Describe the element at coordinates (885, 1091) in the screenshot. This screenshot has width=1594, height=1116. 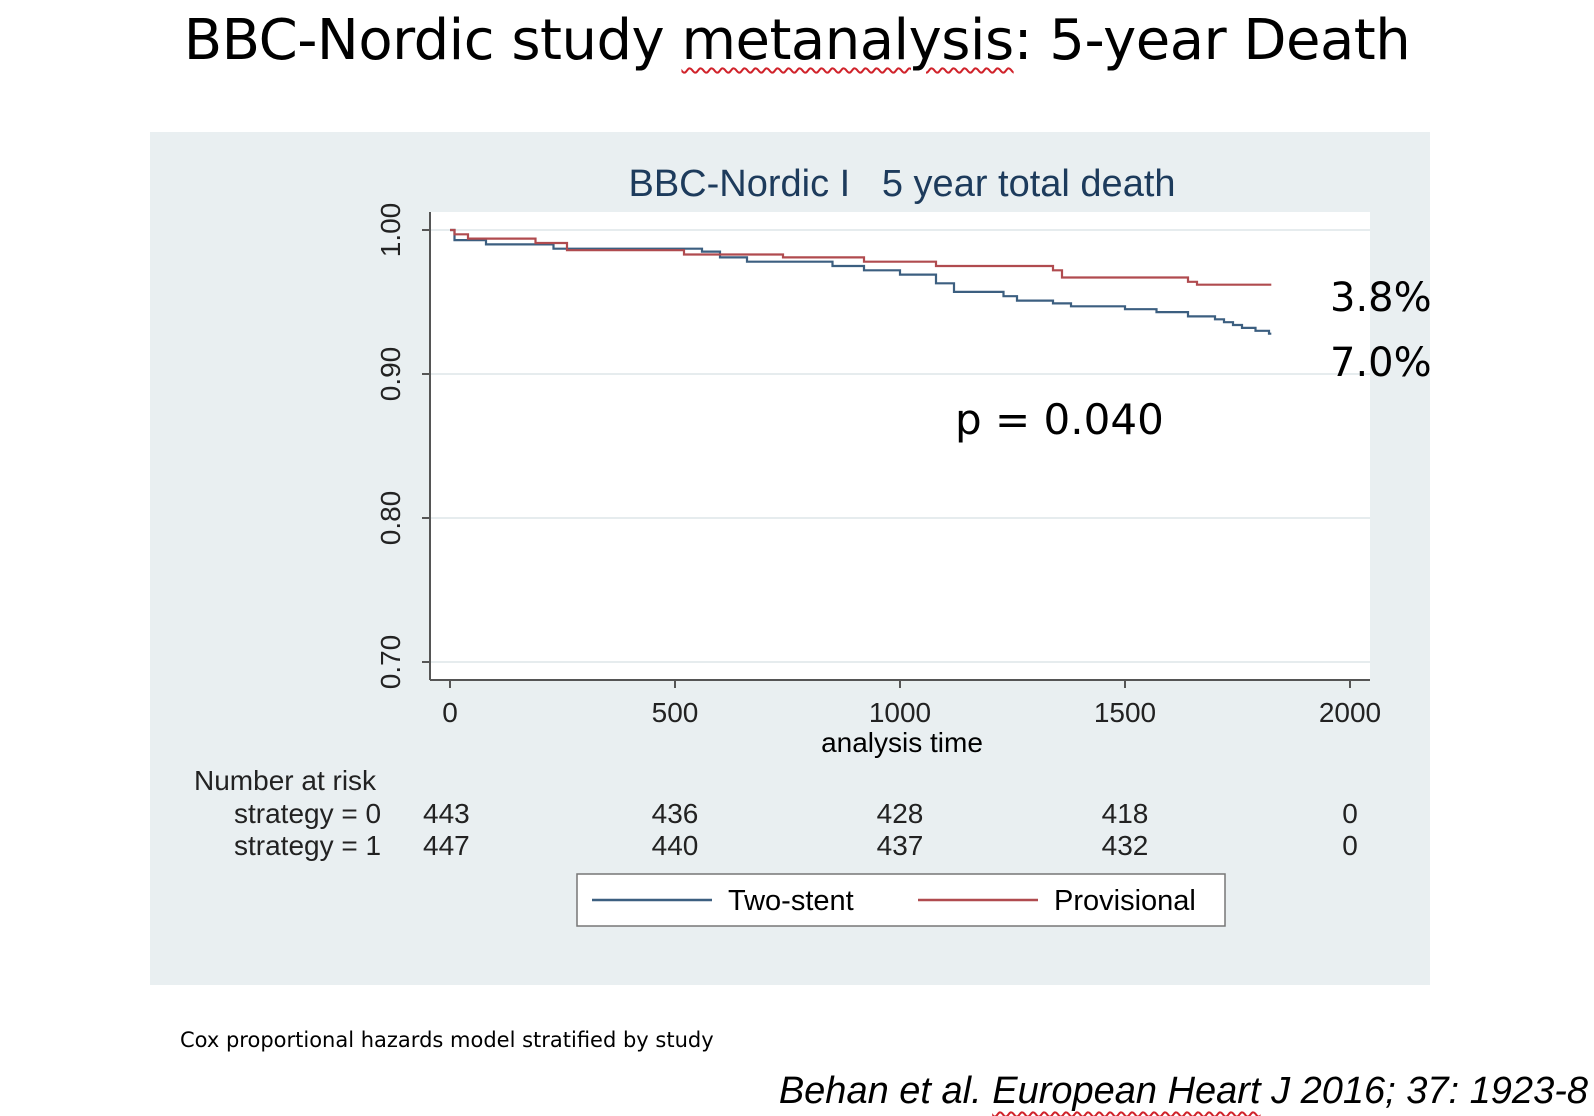
I see `citation-authors: Behan et al.` at that location.